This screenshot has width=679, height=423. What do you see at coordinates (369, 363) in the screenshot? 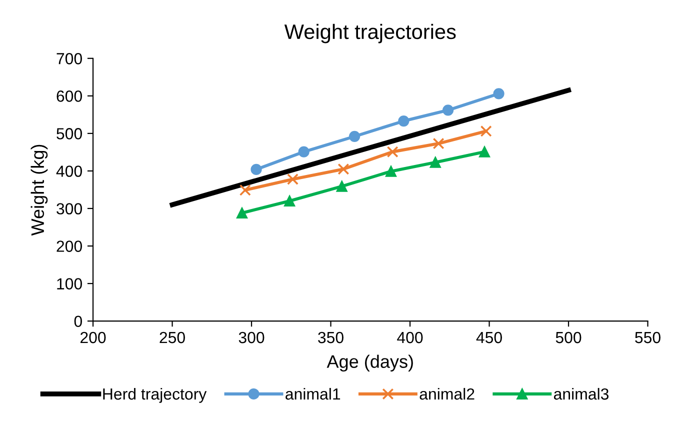
I see `x-axis-title: Age (days)` at bounding box center [369, 363].